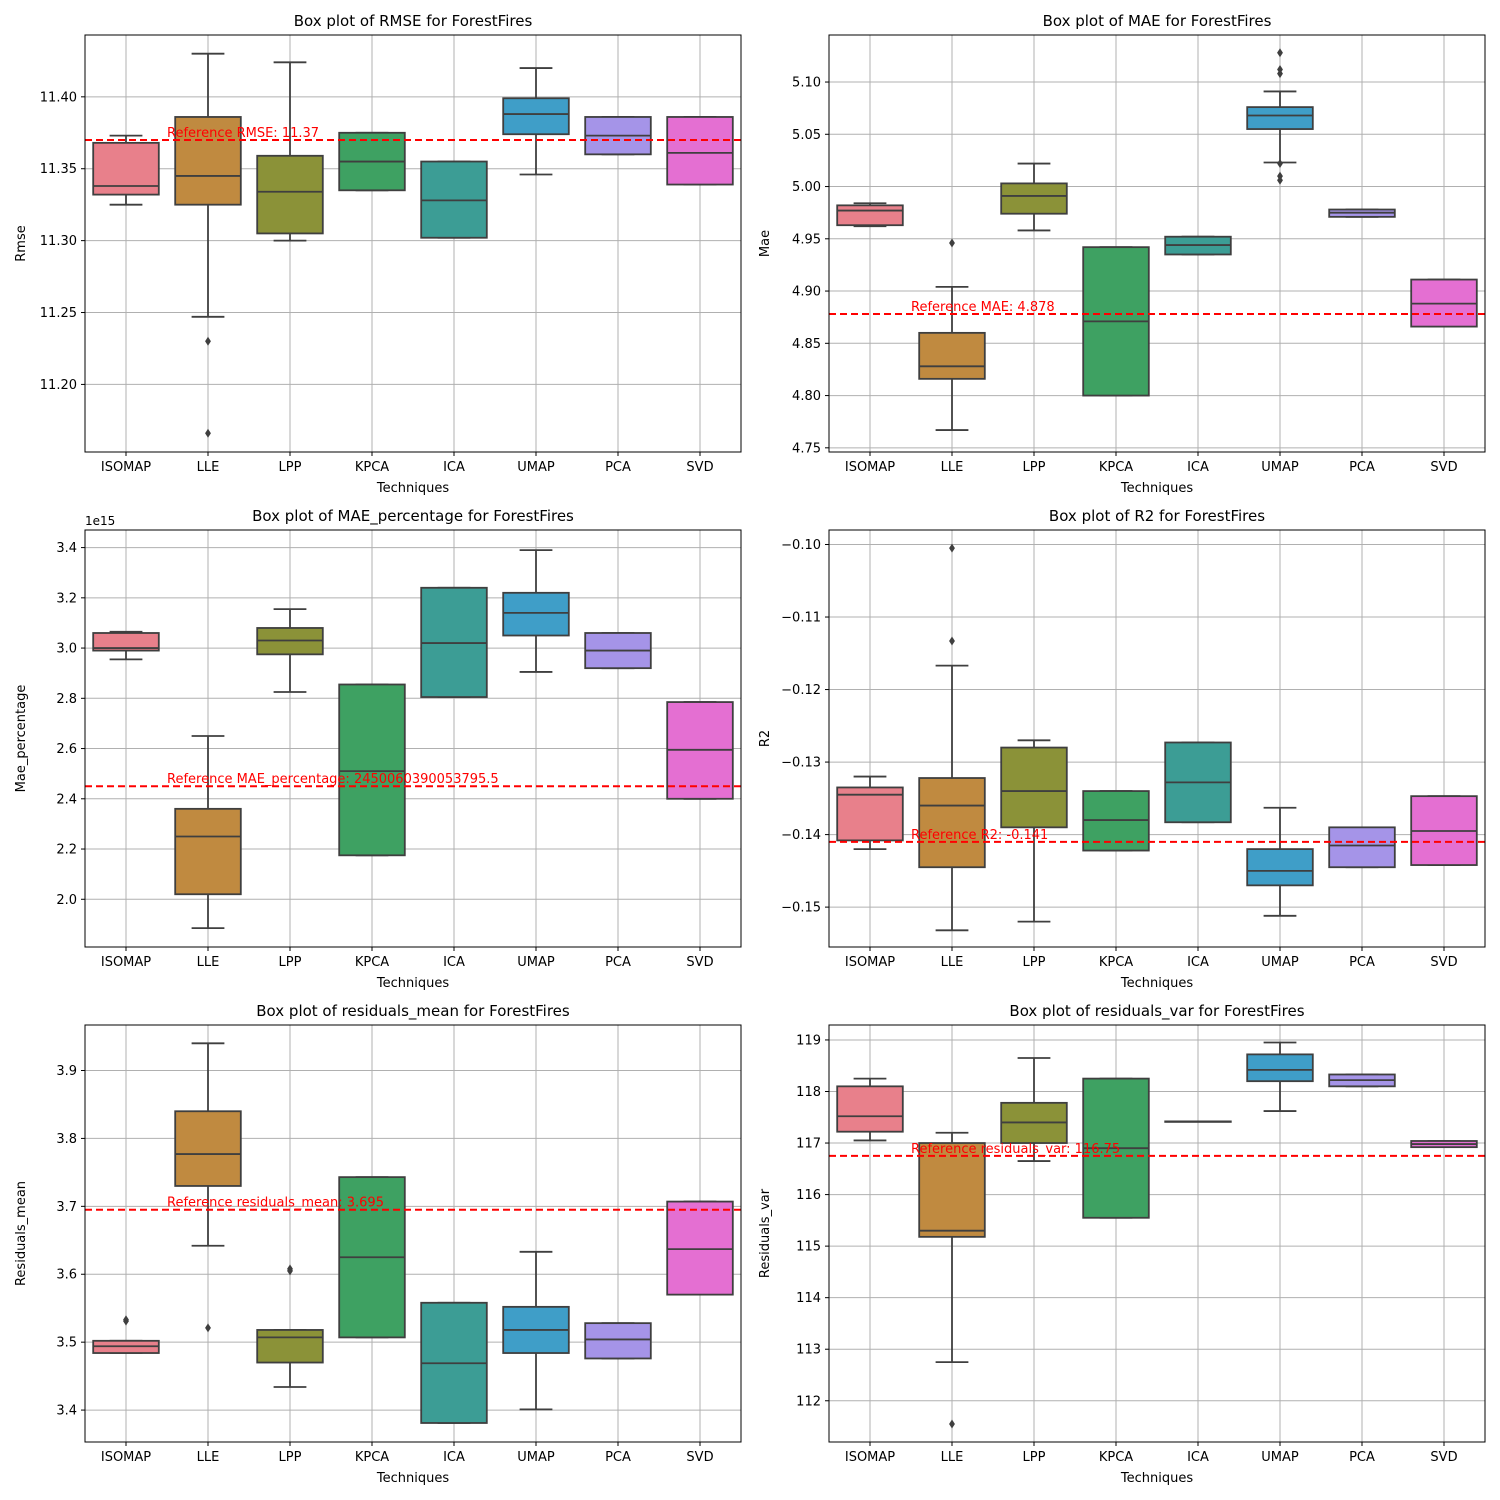  Describe the element at coordinates (66, 649) in the screenshot. I see `y-tick-label: 3.0` at that location.